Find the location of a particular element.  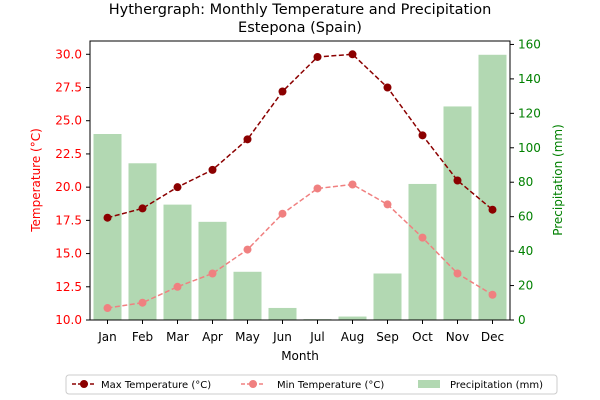

legend-label-precip: Precipitation (mm) is located at coordinates (496, 385).